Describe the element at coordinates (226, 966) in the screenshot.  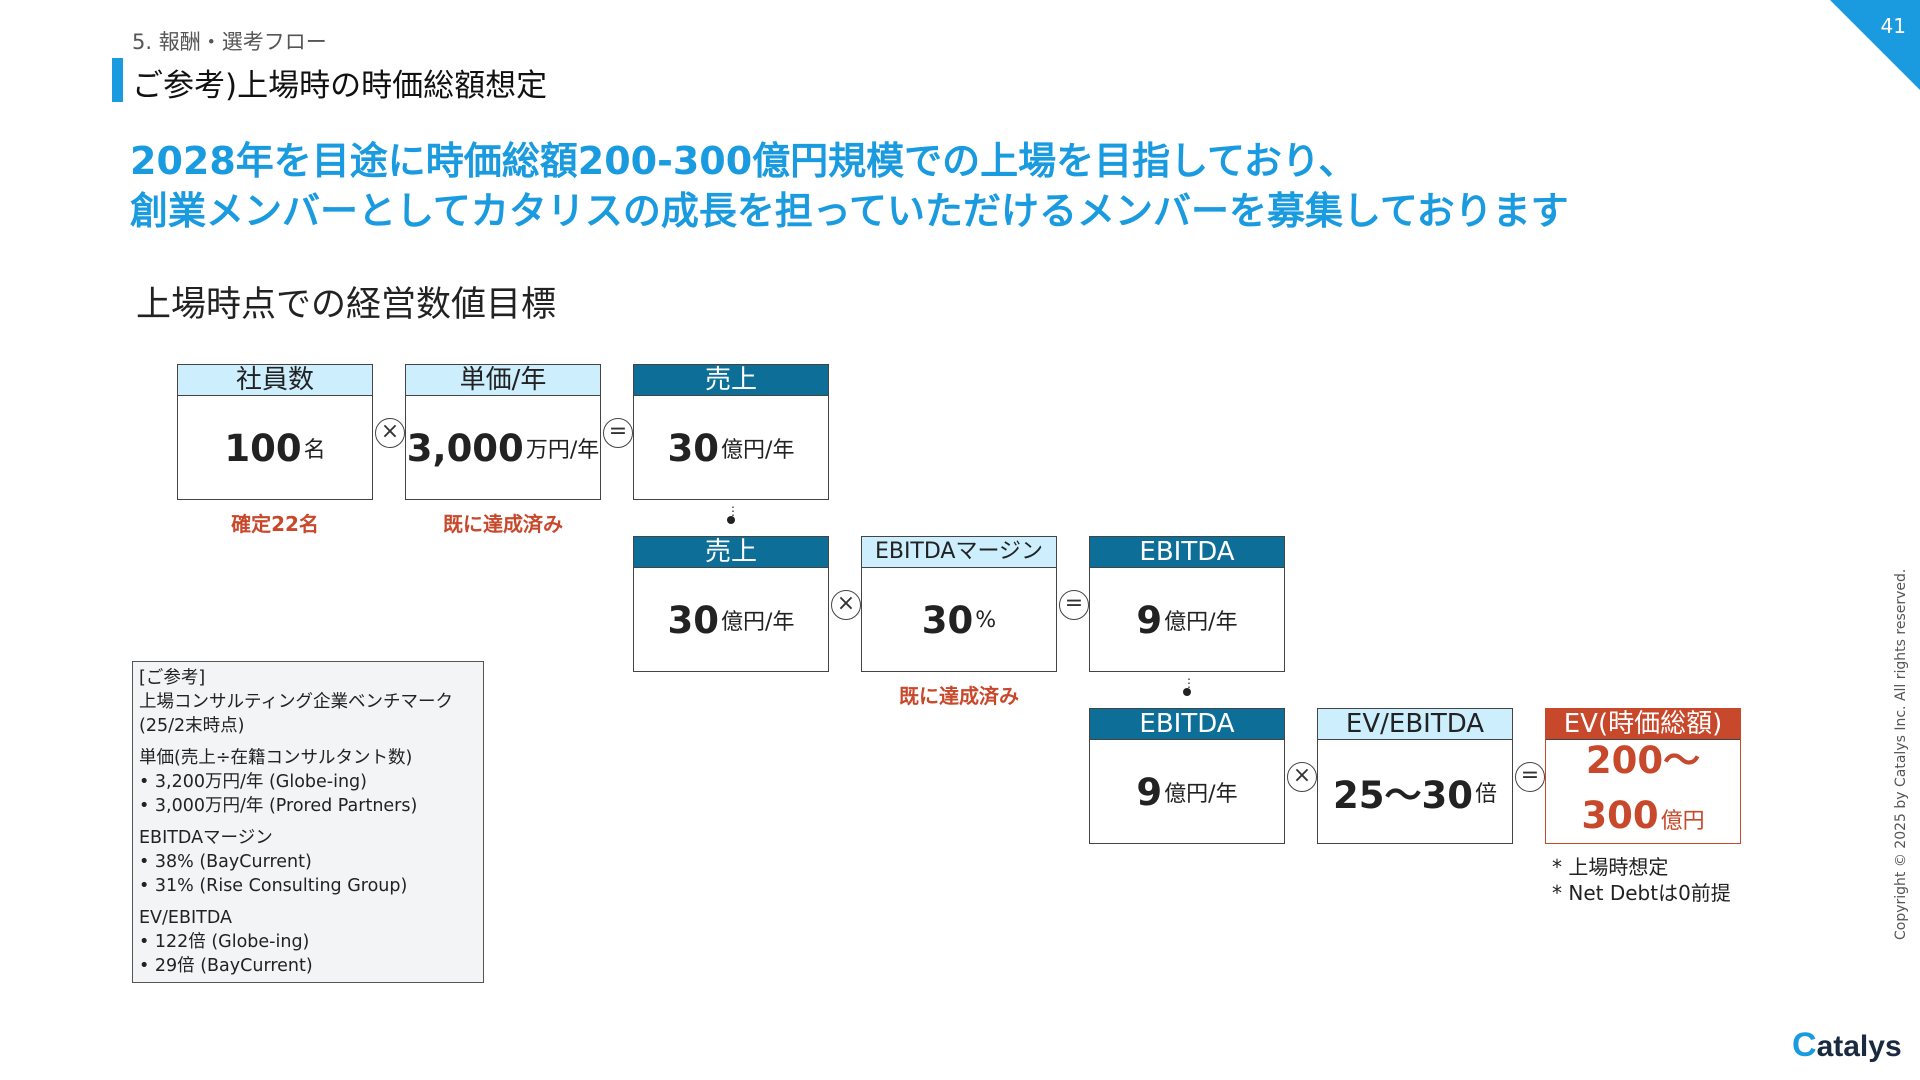
I see `reference-item: • 29倍 (BayCurrent)` at that location.